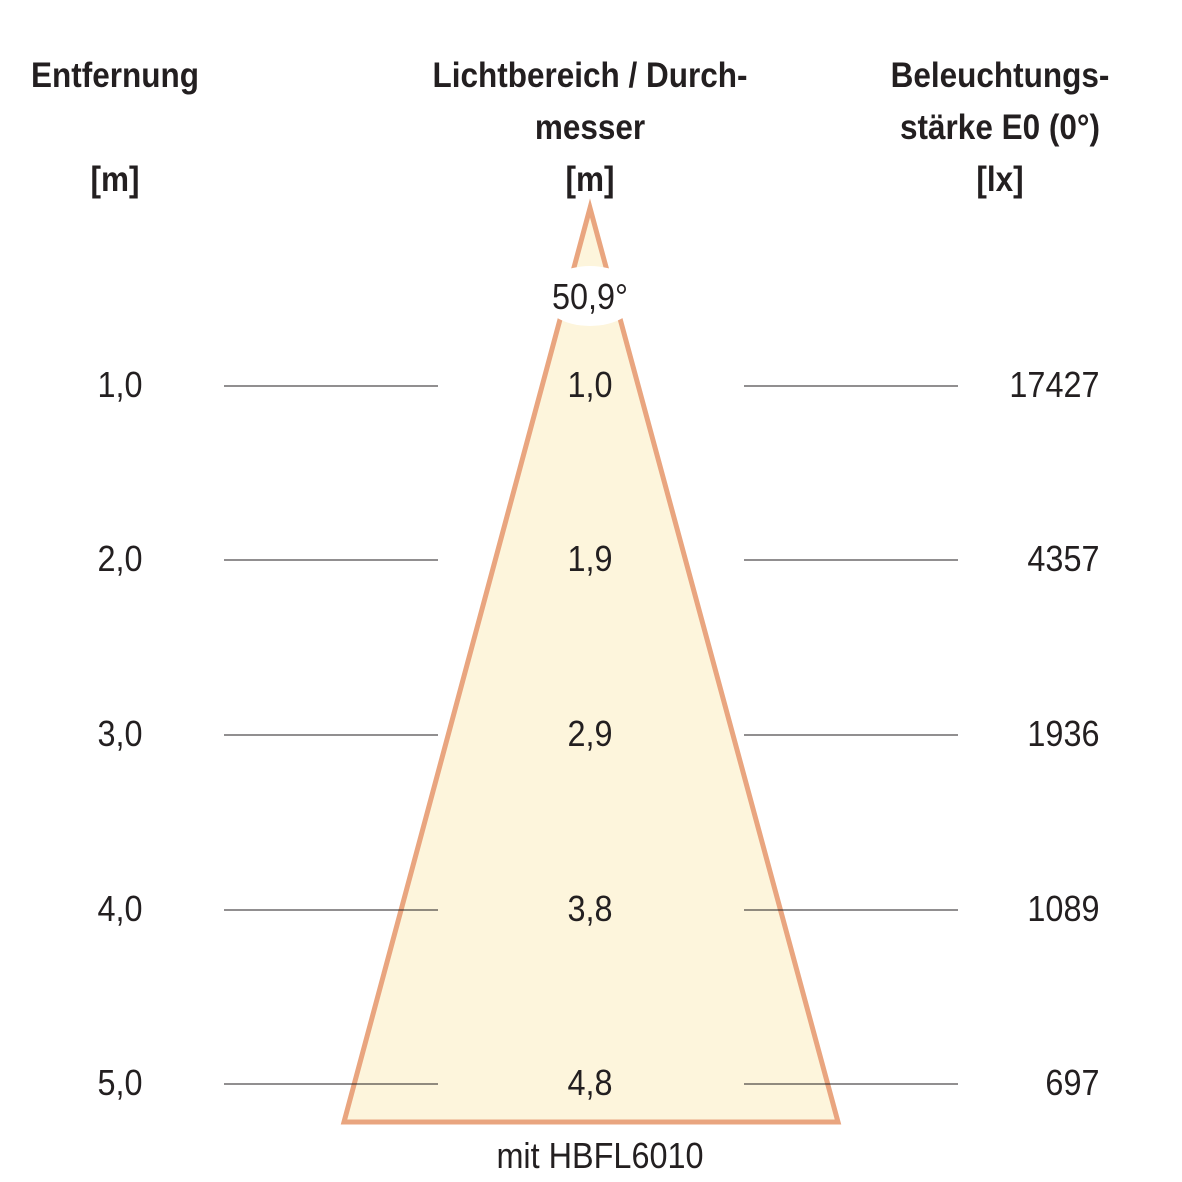  What do you see at coordinates (120, 384) in the screenshot?
I see `distance-value: 1,0` at bounding box center [120, 384].